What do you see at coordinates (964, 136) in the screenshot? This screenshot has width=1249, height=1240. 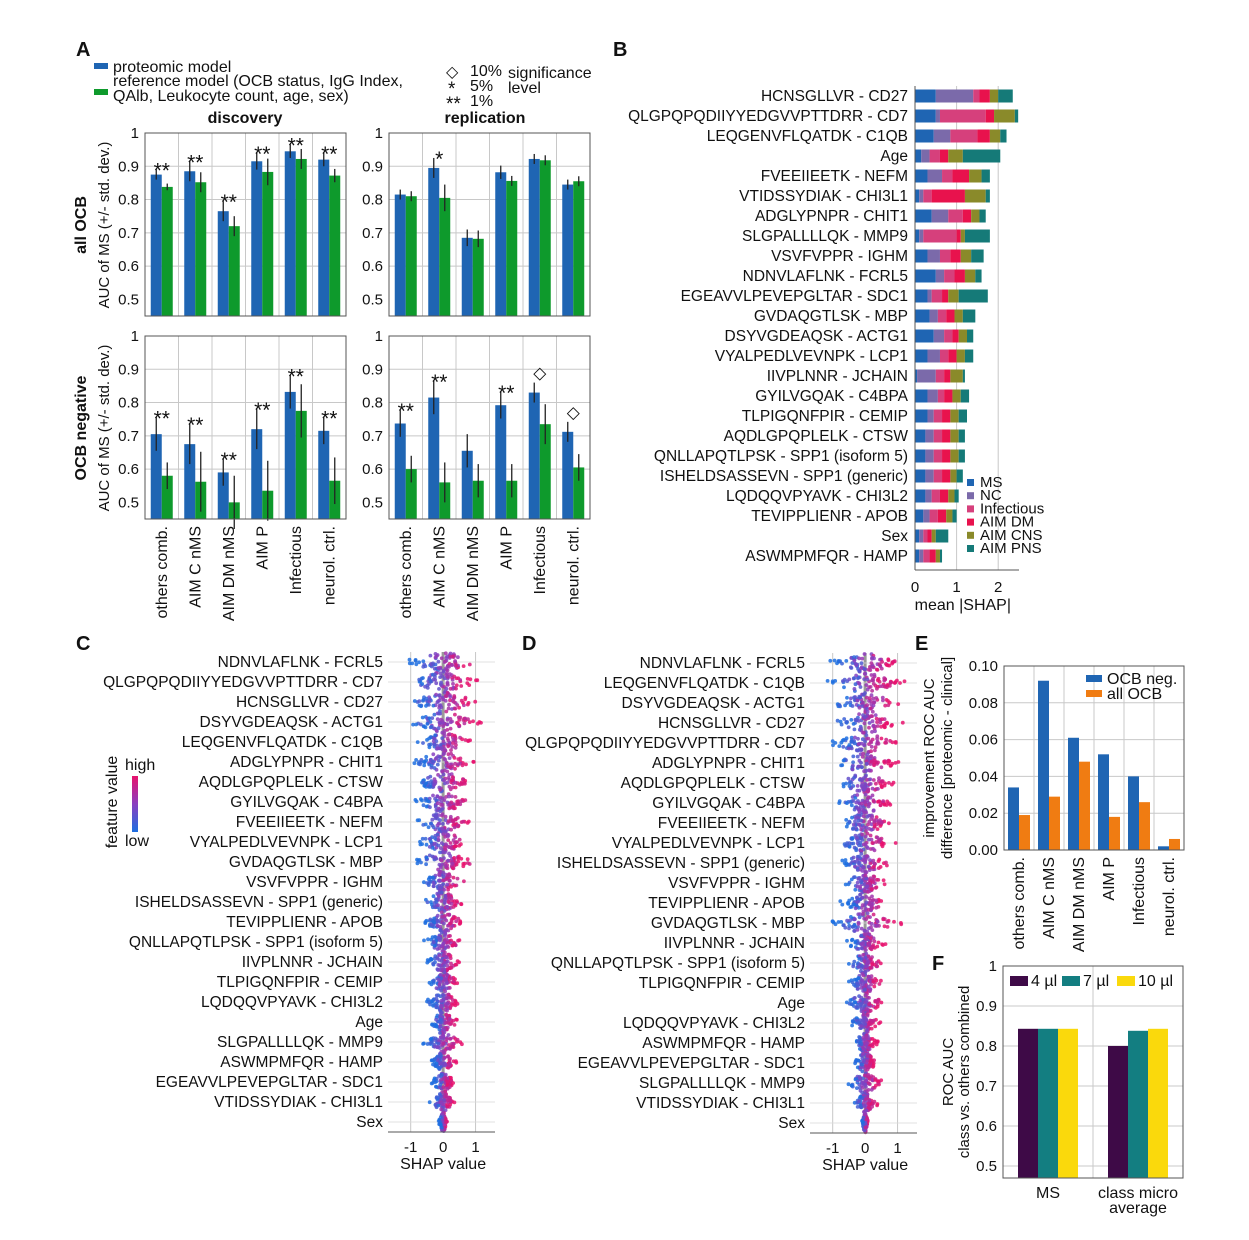 I see `stacked-segment-infectious` at bounding box center [964, 136].